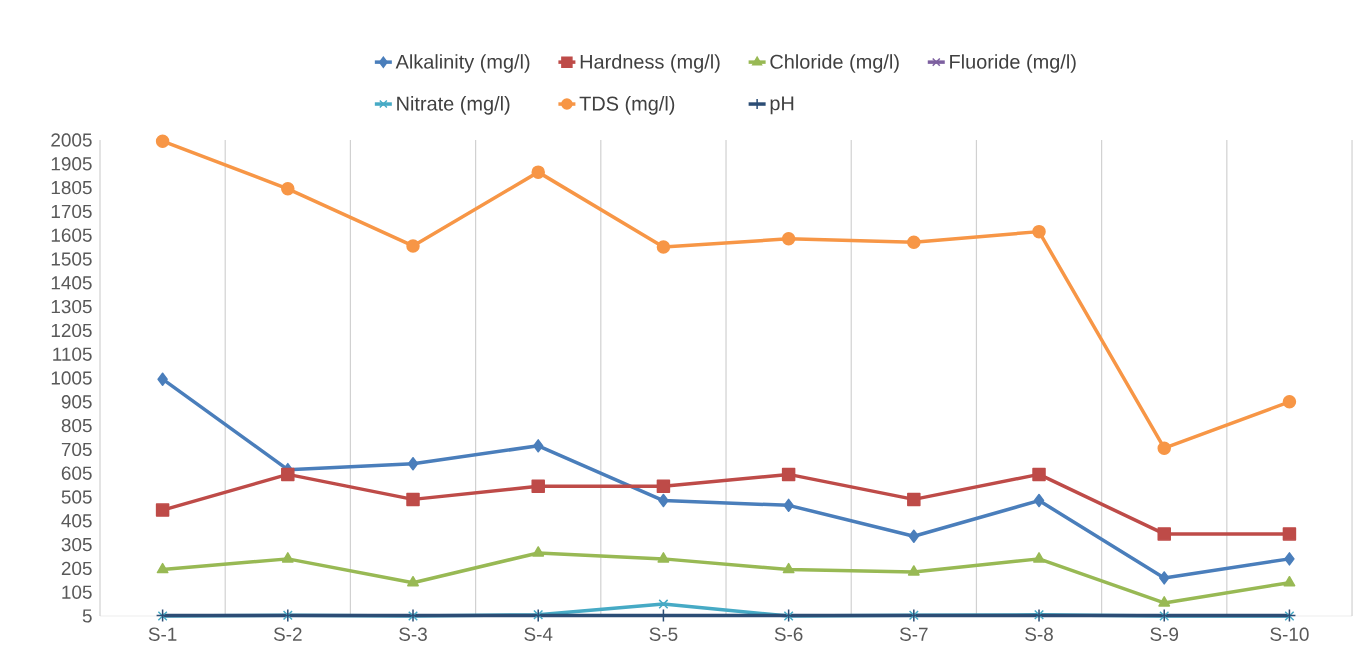  Describe the element at coordinates (76, 544) in the screenshot. I see `y-tick-label: 305` at that location.